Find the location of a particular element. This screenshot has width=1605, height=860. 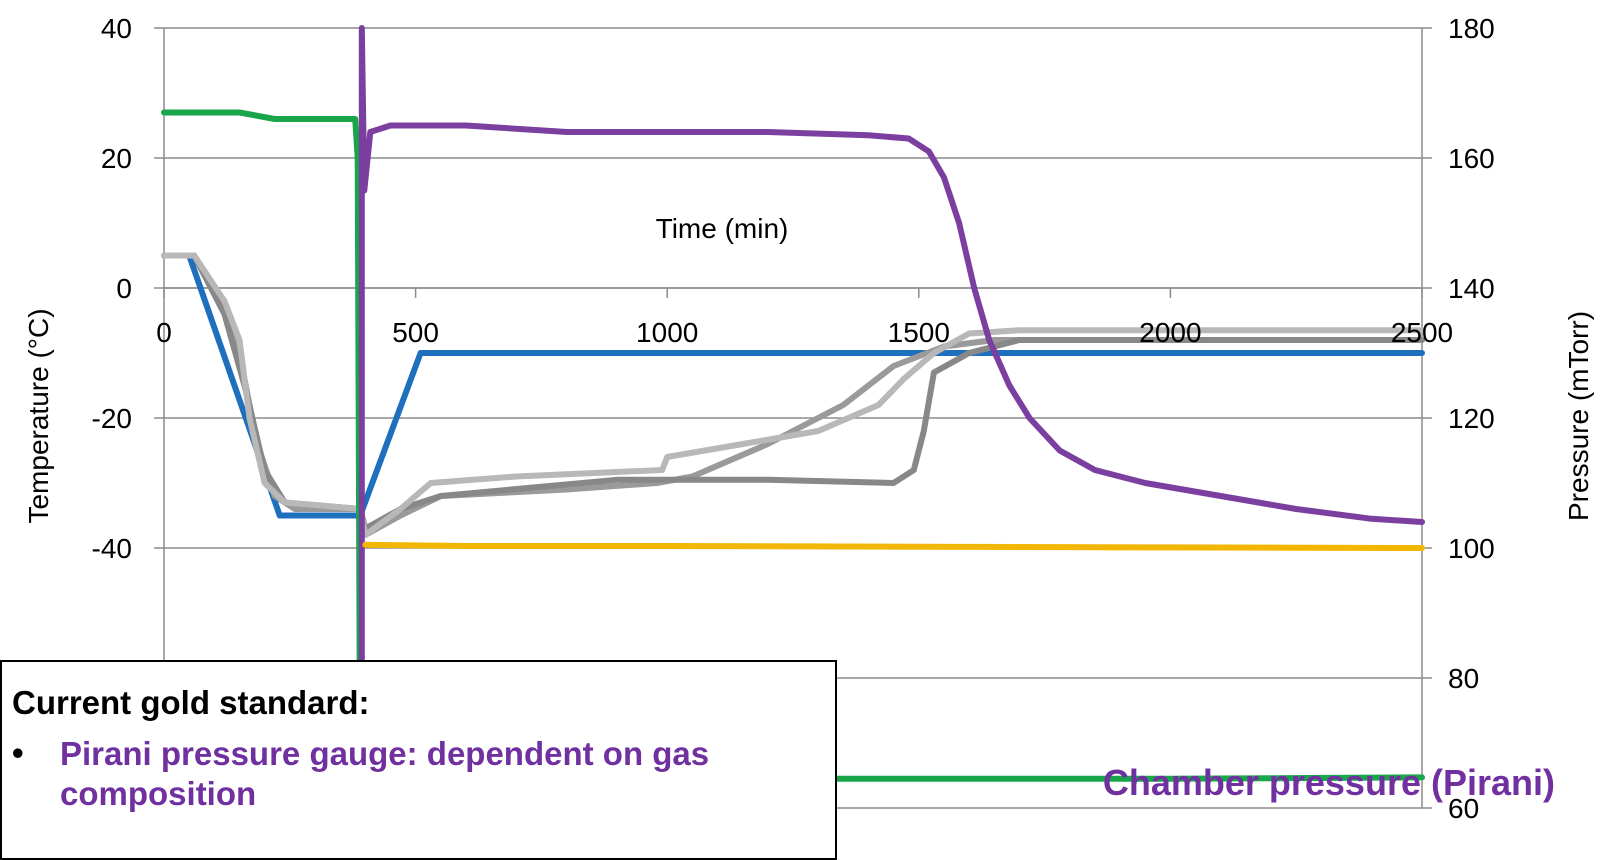

x-tick-label: 0 is located at coordinates (164, 332).